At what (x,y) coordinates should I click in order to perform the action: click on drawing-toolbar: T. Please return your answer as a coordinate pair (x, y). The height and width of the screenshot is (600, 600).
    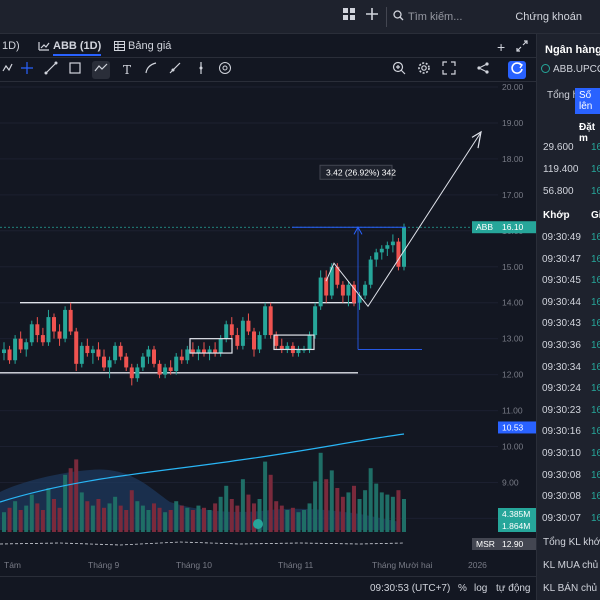
    Looking at the image, I should click on (268, 70).